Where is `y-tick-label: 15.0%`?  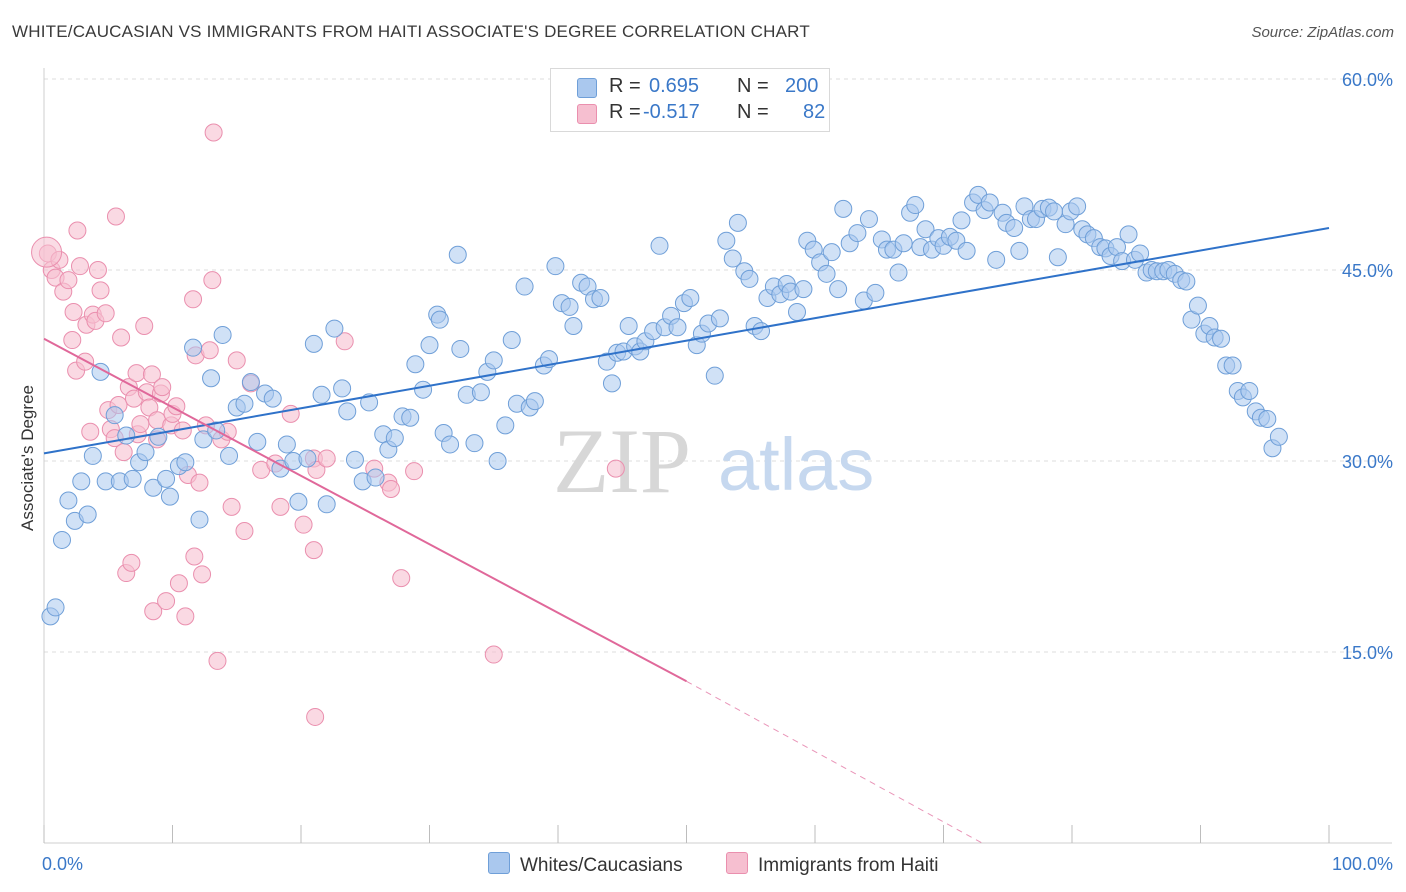
y-tick-label: 15.0% is located at coordinates (1367, 653).